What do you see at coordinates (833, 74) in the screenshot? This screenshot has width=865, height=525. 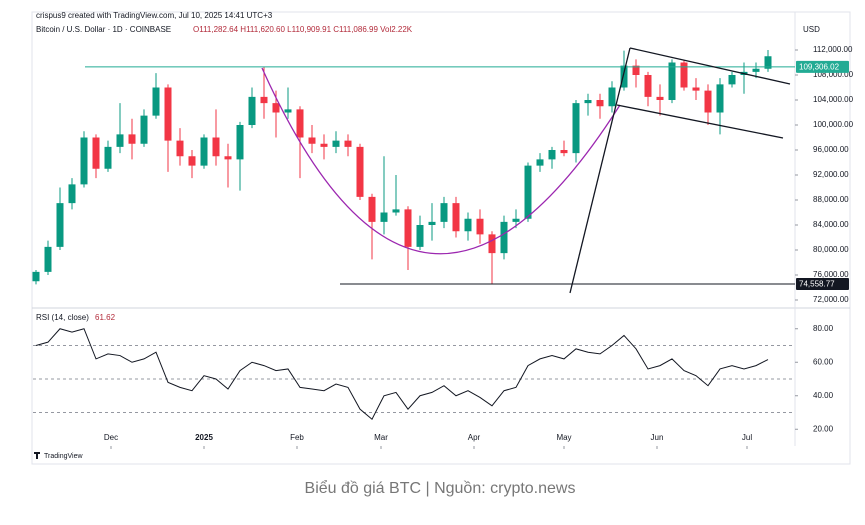 I see `y-tick-label: 108,000.00` at bounding box center [833, 74].